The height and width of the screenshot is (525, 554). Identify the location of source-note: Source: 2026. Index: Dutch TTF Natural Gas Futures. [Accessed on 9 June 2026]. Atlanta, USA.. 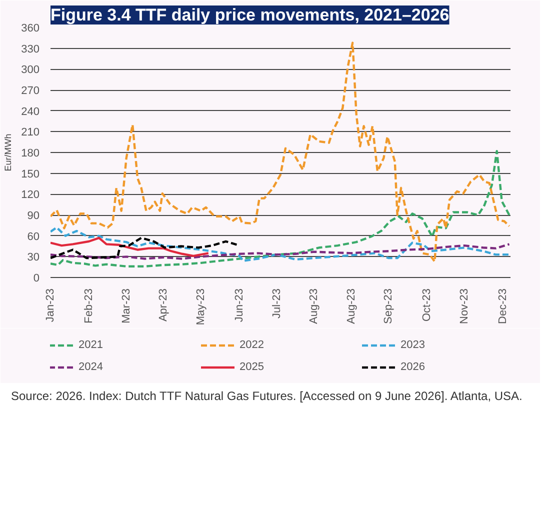
(266, 396).